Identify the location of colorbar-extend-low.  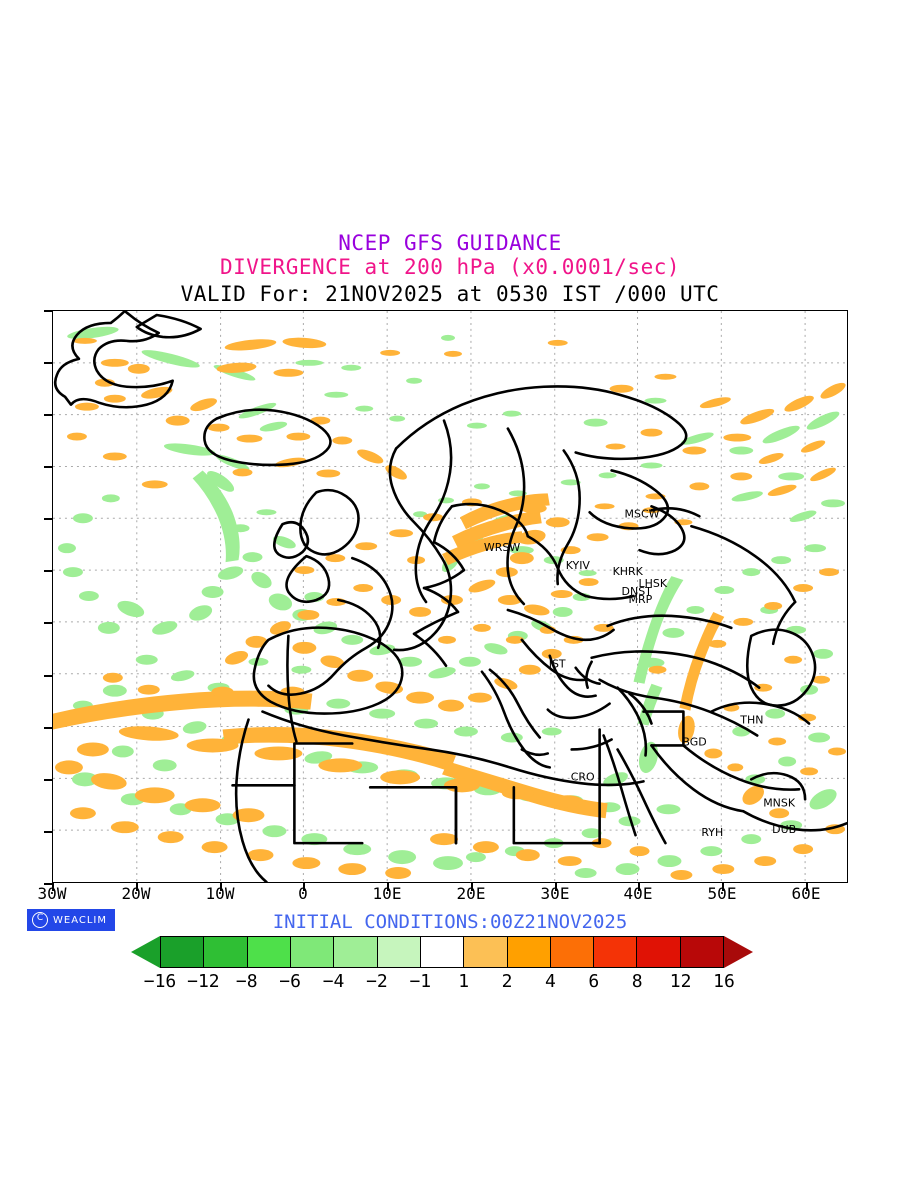
(145, 952).